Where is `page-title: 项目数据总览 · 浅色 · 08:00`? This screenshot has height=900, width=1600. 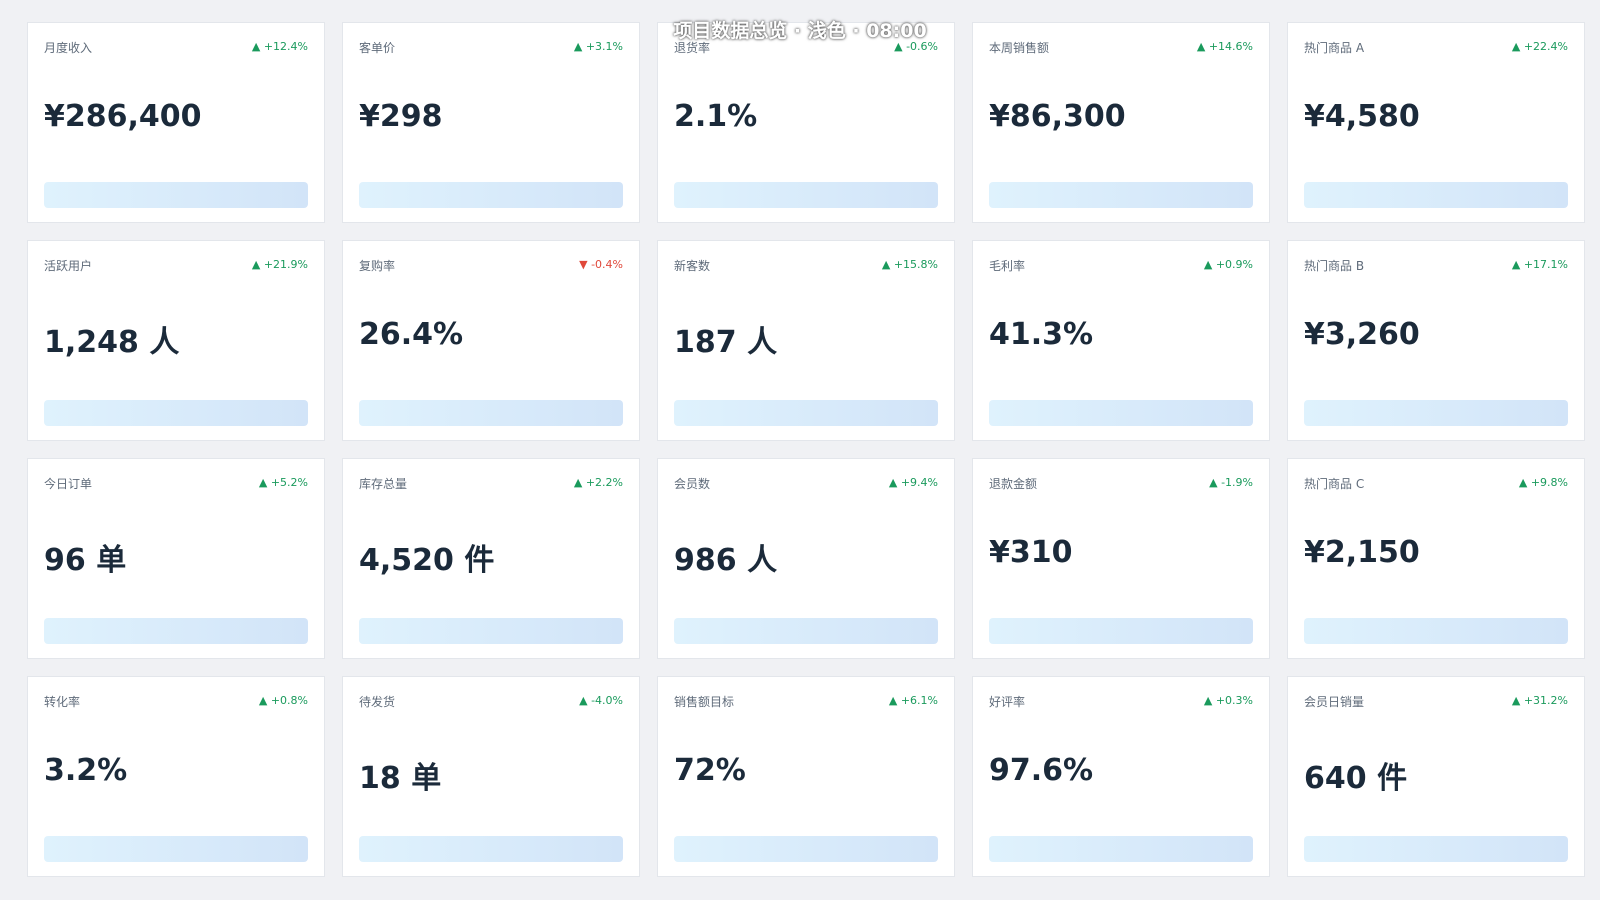 page-title: 项目数据总览 · 浅色 · 08:00 is located at coordinates (800, 31).